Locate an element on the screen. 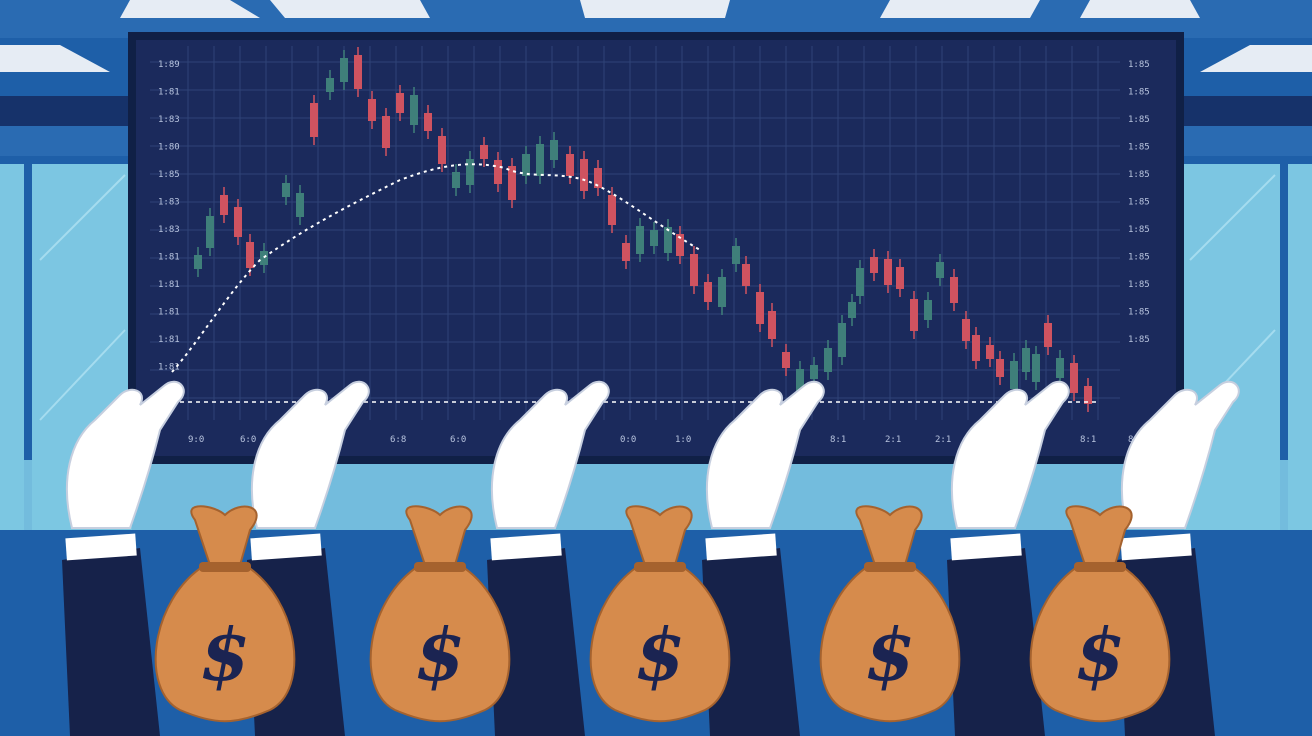 This screenshot has width=1312, height=736. x-tick-label: 1:0 is located at coordinates (683, 440).